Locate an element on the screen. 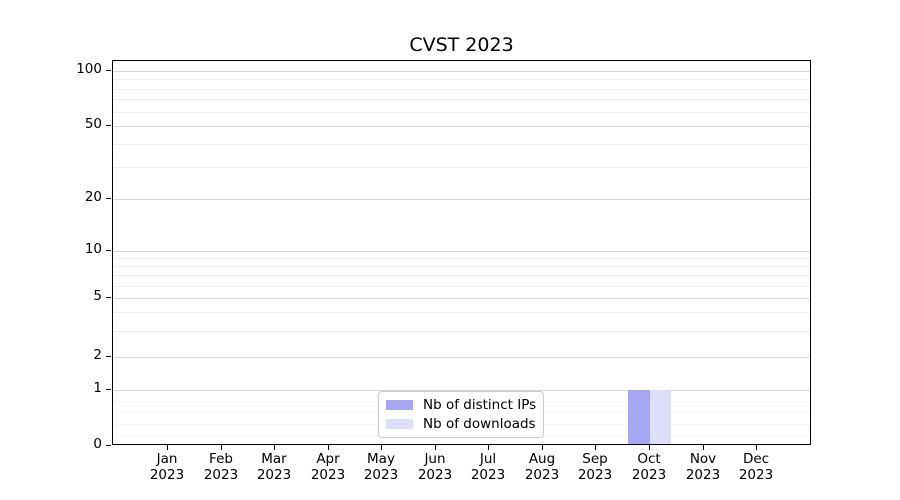 The height and width of the screenshot is (500, 900). x-tick-label: Dec 2023 is located at coordinates (756, 467).